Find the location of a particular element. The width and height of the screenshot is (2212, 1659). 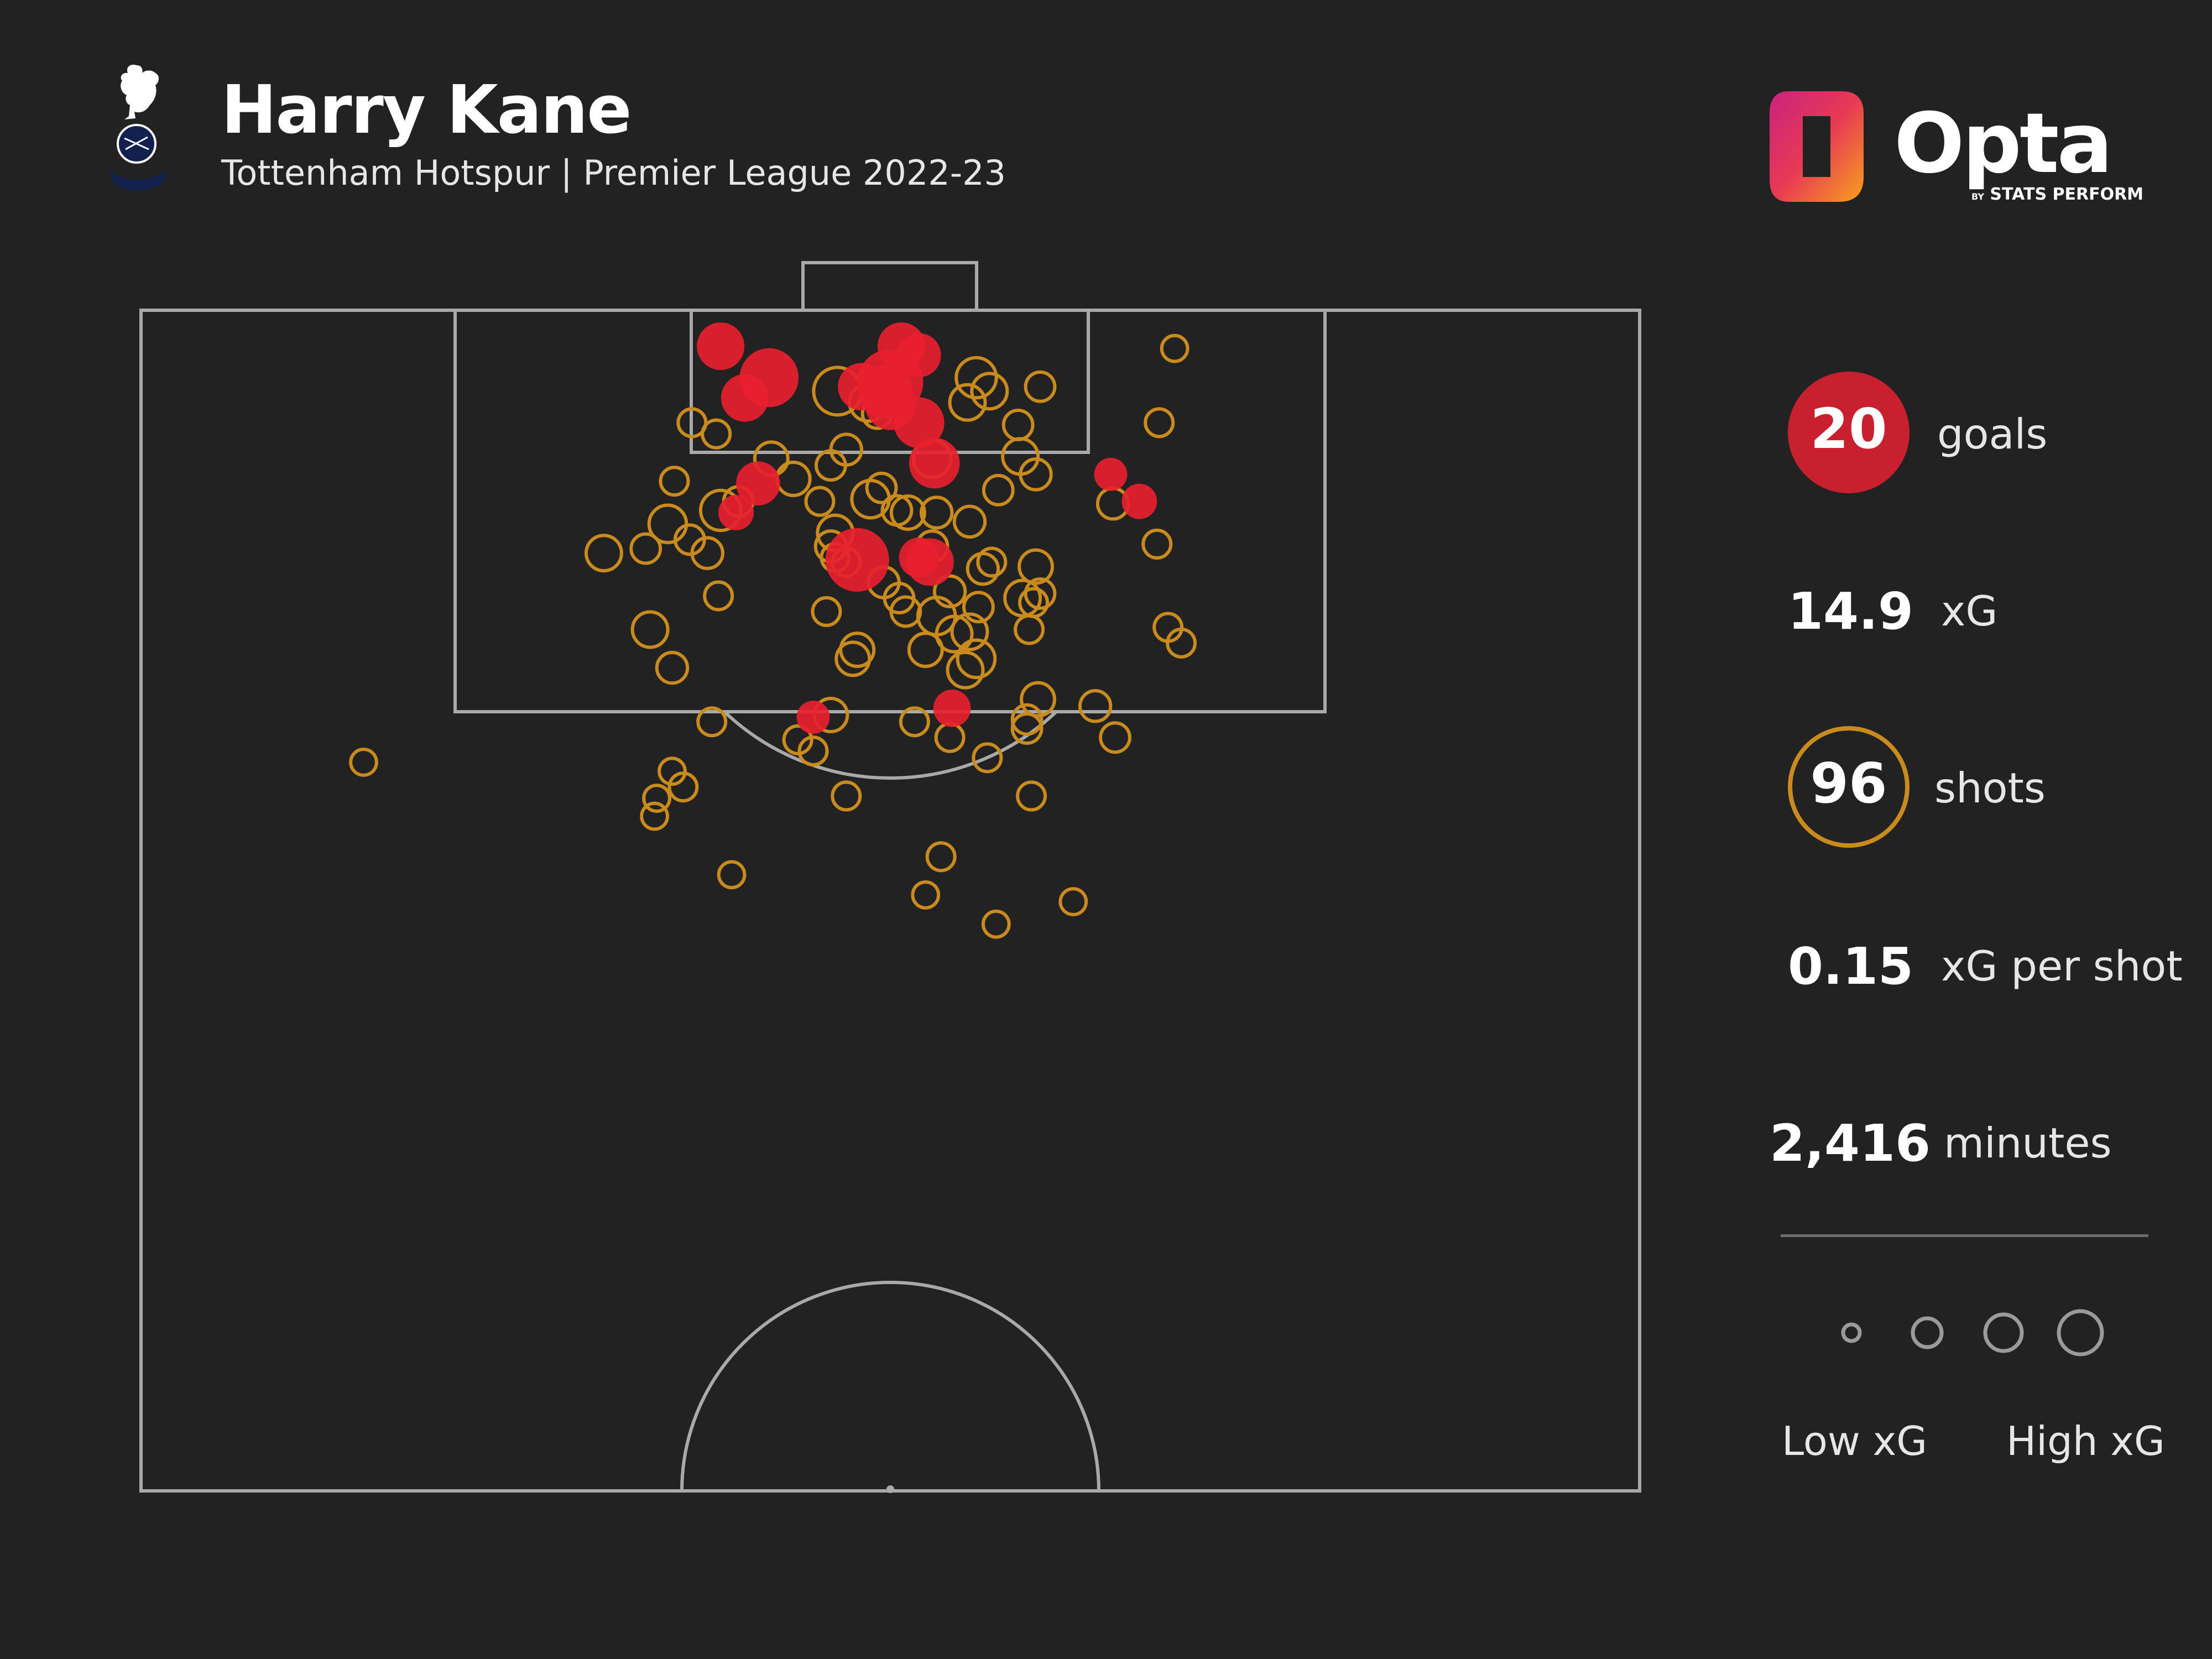

legend-high-label: High xG is located at coordinates (2085, 1441).